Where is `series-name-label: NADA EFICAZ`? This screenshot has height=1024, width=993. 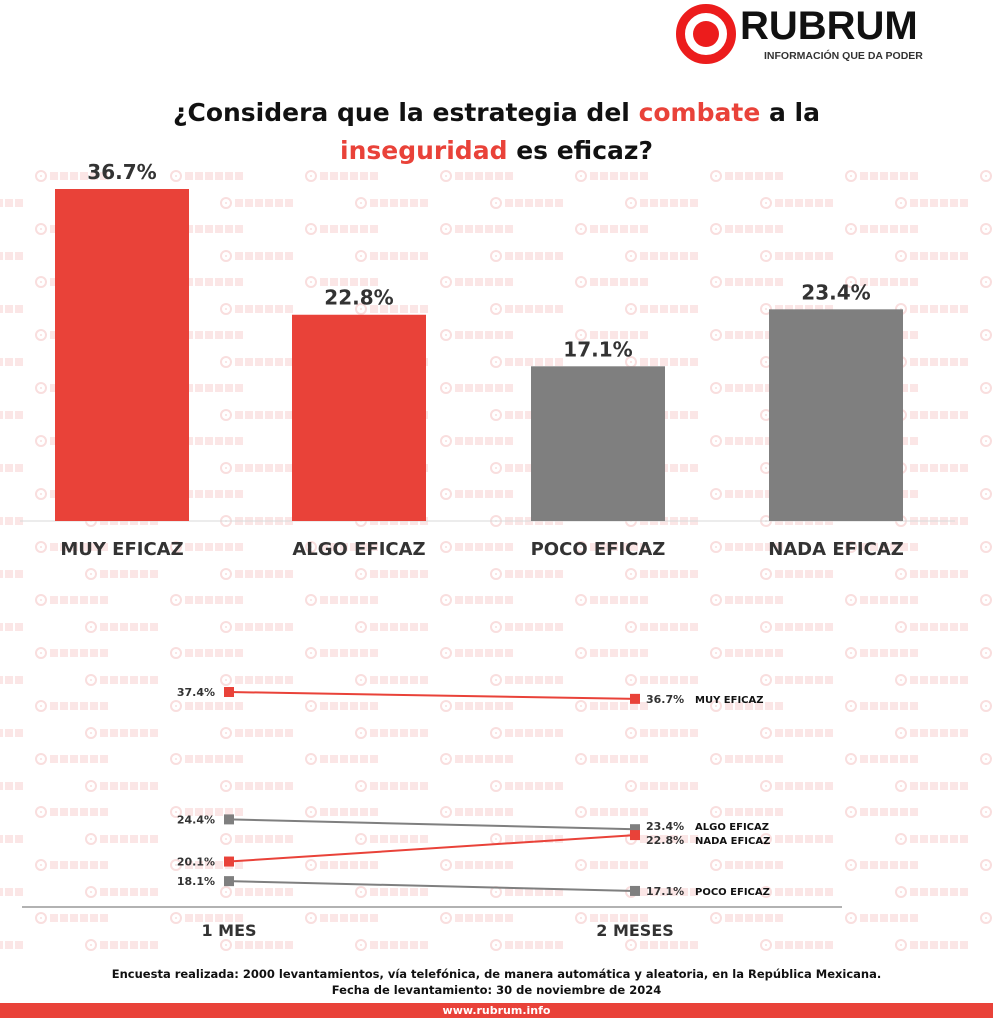 series-name-label: NADA EFICAZ is located at coordinates (732, 841).